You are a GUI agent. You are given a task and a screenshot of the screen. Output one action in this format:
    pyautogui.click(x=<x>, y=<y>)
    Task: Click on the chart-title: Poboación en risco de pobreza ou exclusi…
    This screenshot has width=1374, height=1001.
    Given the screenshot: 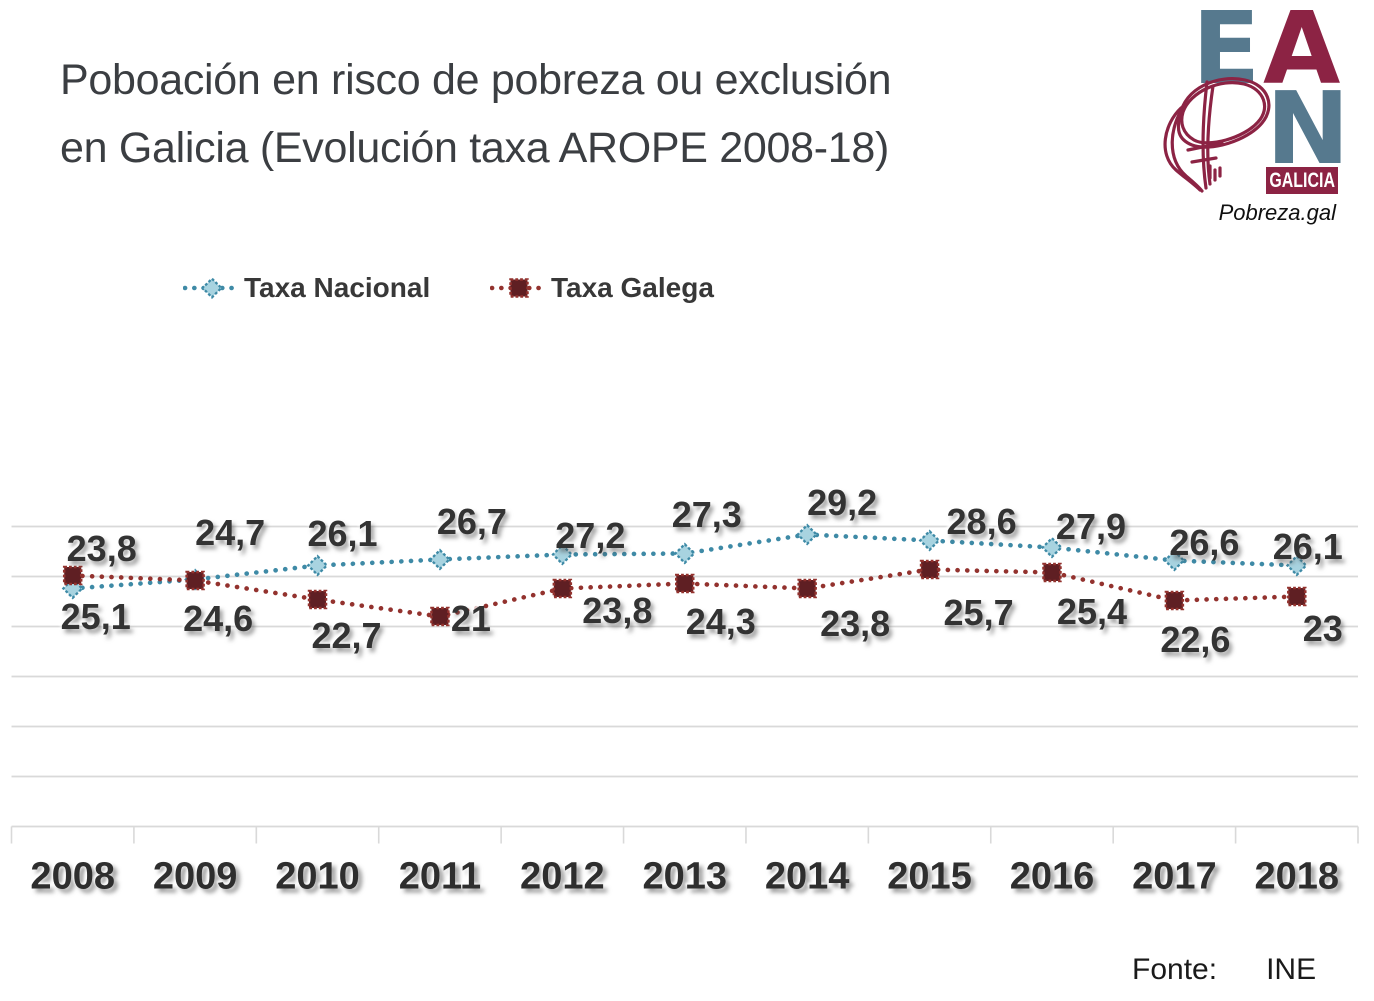 What is the action you would take?
    pyautogui.click(x=590, y=114)
    